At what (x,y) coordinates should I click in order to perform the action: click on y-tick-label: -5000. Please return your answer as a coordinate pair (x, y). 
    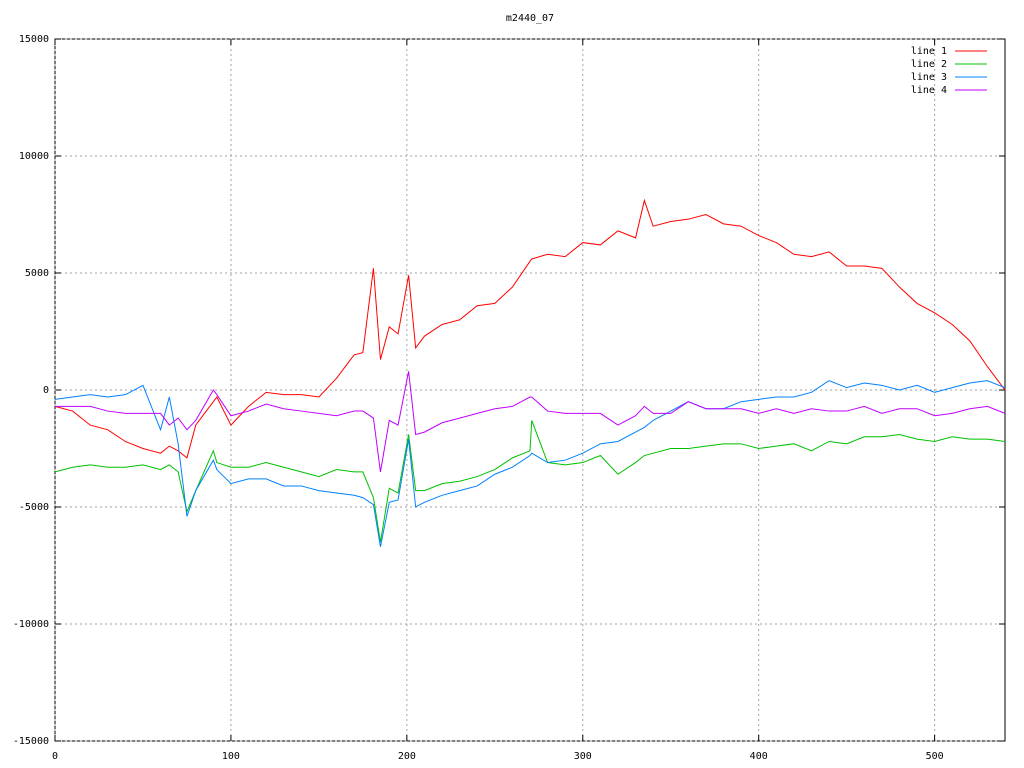
    Looking at the image, I should click on (34, 507).